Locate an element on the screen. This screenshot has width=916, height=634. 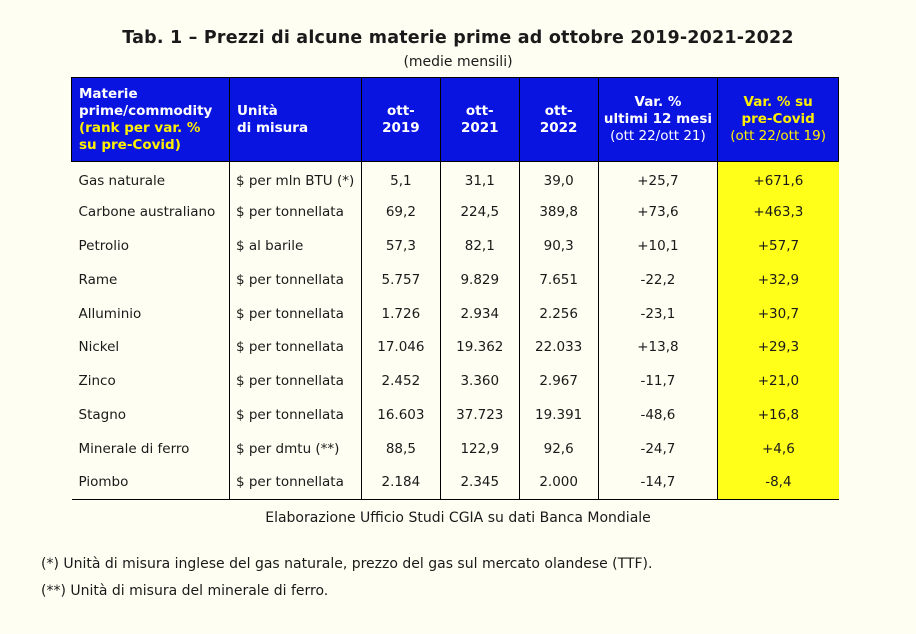
var-12-months: -14,7 is located at coordinates (657, 482).